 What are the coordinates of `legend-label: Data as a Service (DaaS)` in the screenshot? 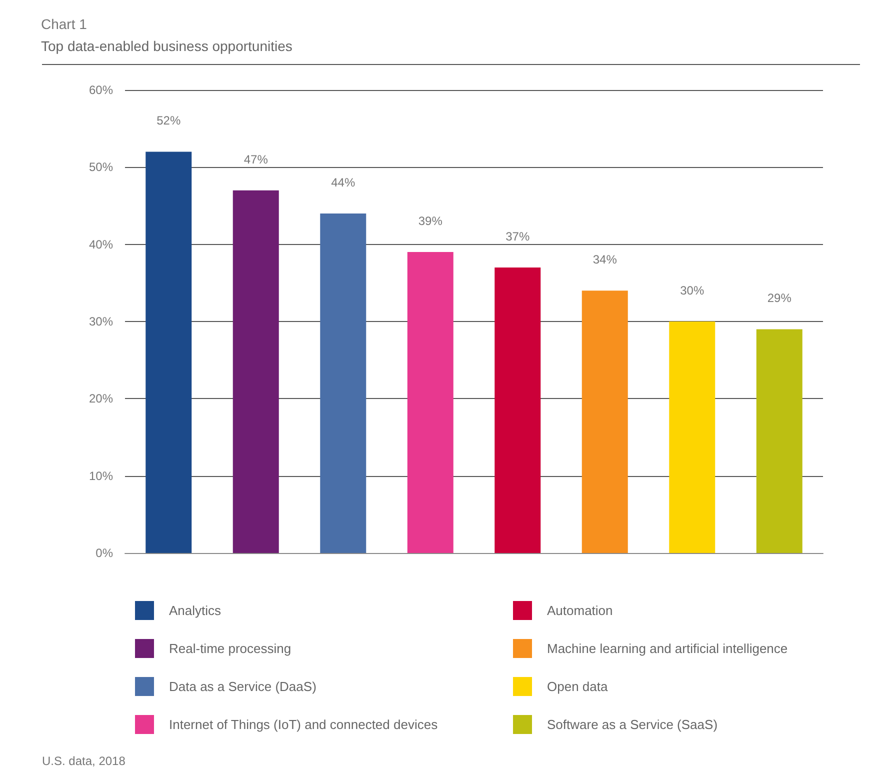 It's located at (242, 686).